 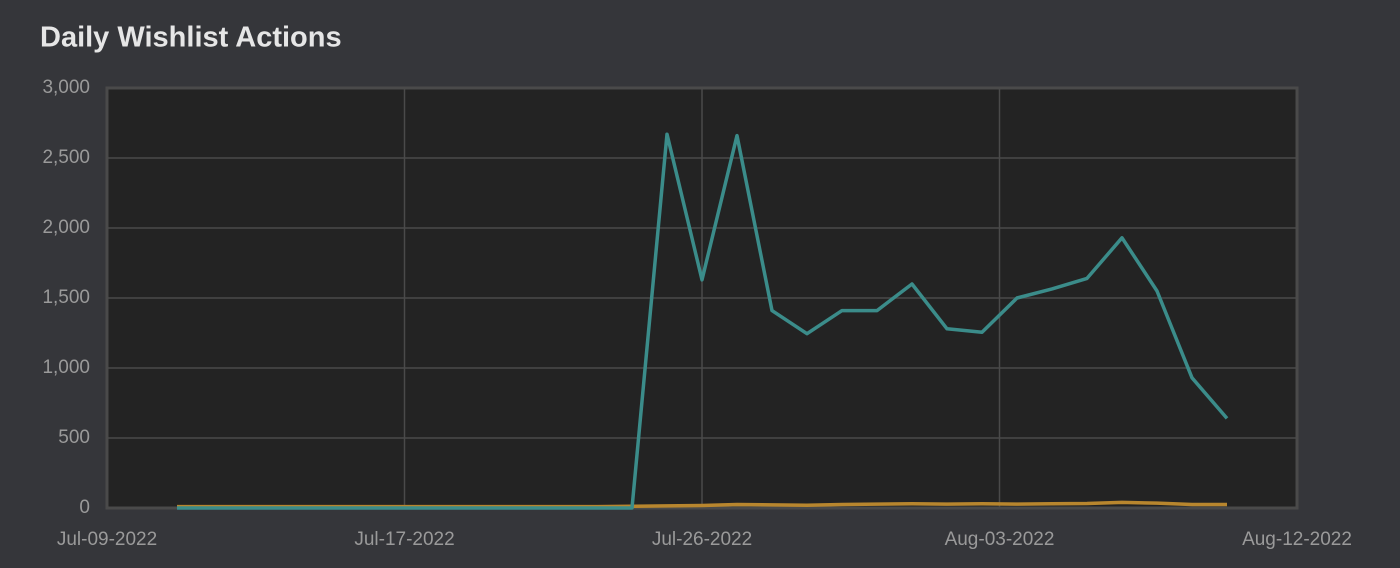 I want to click on x-tick-label: Jul-09-2022, so click(x=107, y=539).